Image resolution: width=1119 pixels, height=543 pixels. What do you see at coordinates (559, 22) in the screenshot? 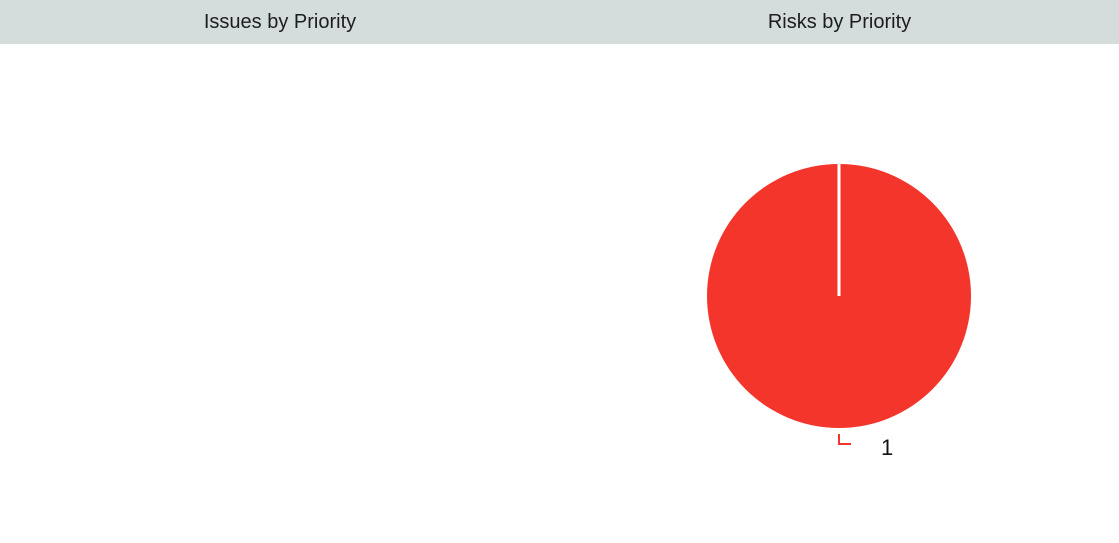
I see `panel-header-bar` at bounding box center [559, 22].